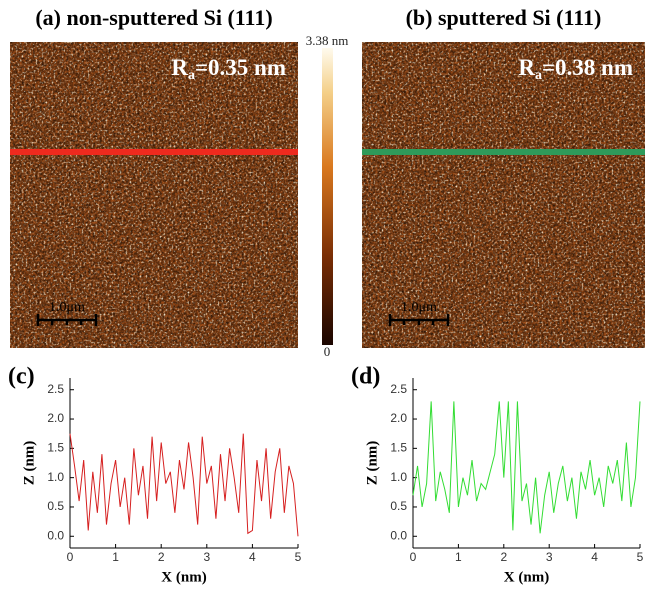 Image resolution: width=645 pixels, height=592 pixels. I want to click on colorbar-label: 0, so click(327, 351).